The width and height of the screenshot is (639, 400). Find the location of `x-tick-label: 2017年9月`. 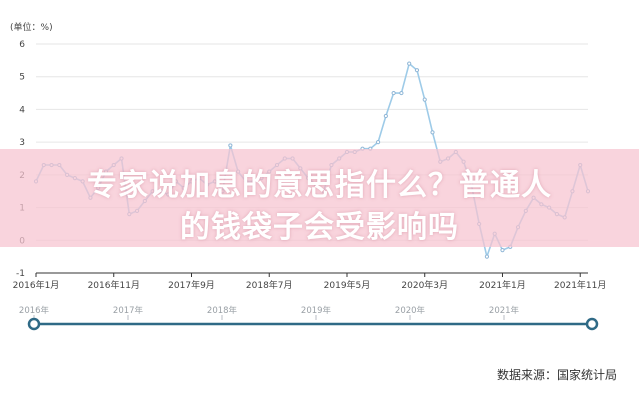

x-tick-label: 2017年9月 is located at coordinates (191, 285).